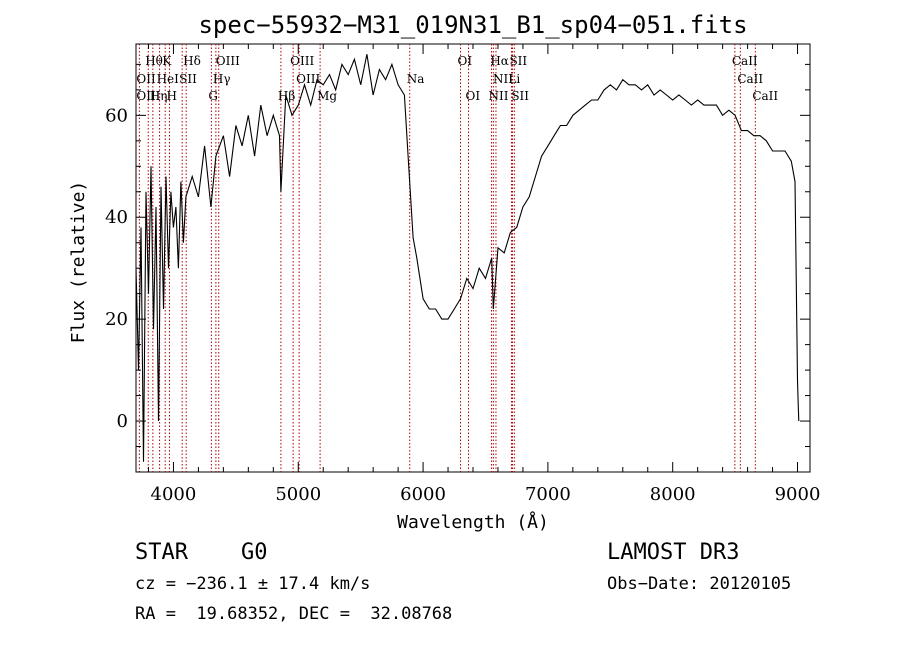 This screenshot has width=900, height=649. Describe the element at coordinates (154, 61) in the screenshot. I see `line-marker-label: Hθ` at that location.